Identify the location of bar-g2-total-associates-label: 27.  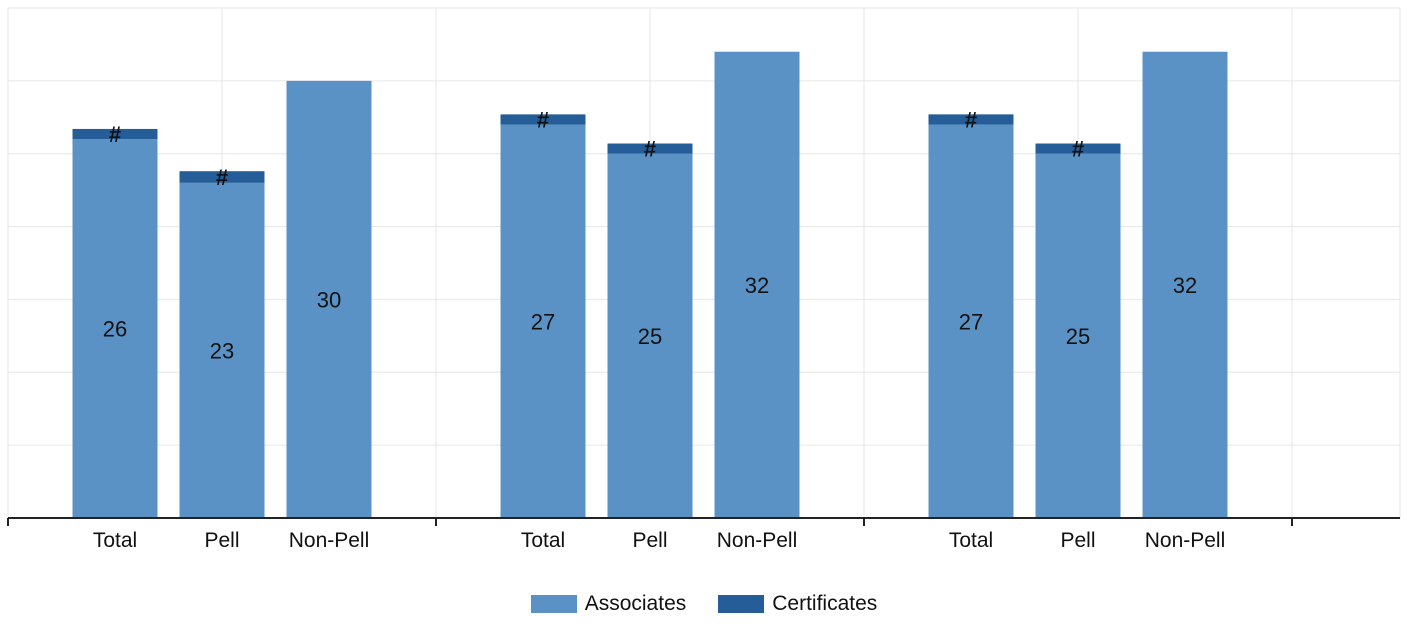
(543, 321).